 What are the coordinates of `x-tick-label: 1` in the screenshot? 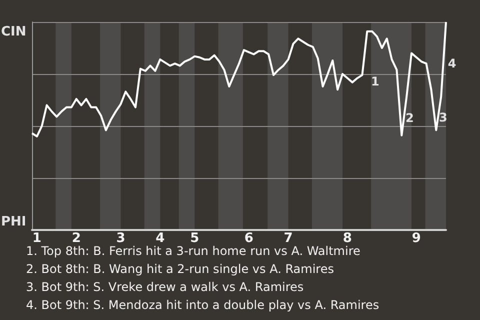 It's located at (37, 238).